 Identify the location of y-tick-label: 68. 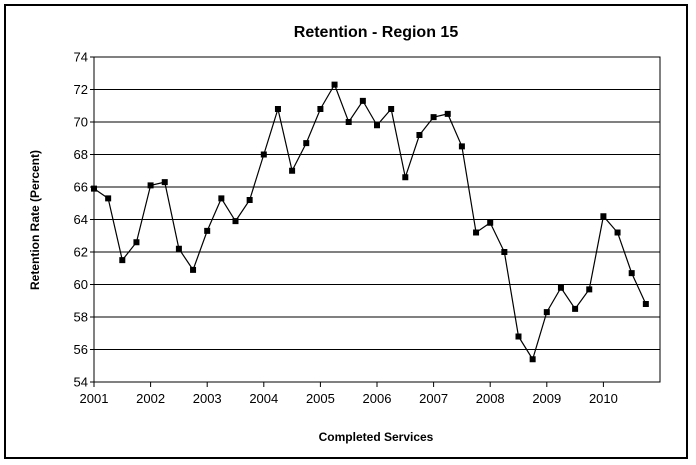
(81, 154).